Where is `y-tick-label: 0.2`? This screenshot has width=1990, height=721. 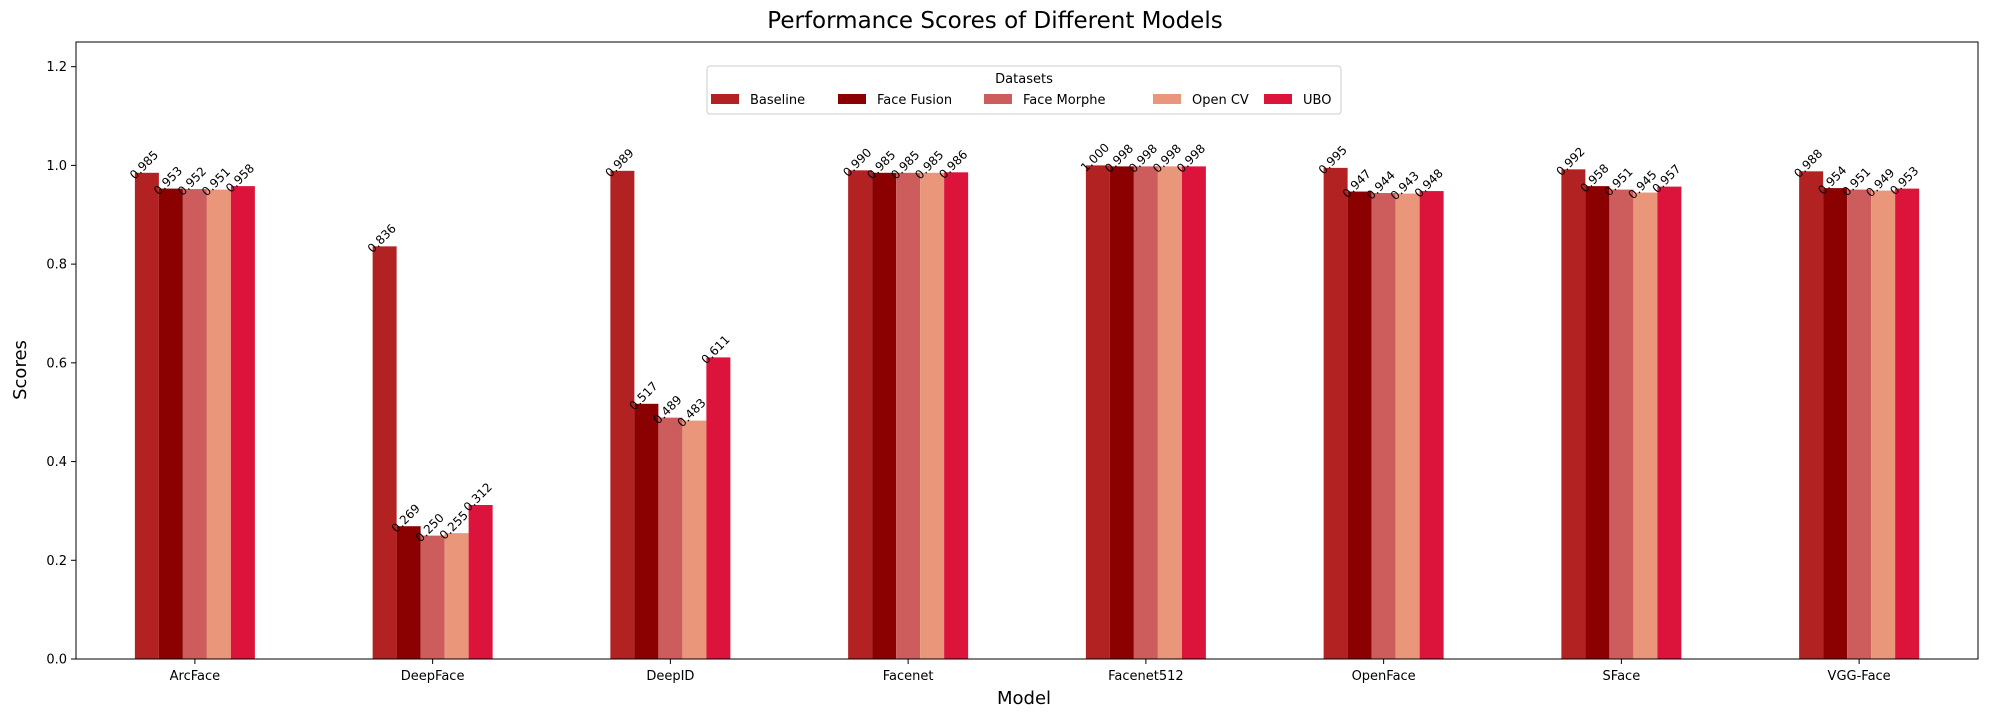 y-tick-label: 0.2 is located at coordinates (56, 561).